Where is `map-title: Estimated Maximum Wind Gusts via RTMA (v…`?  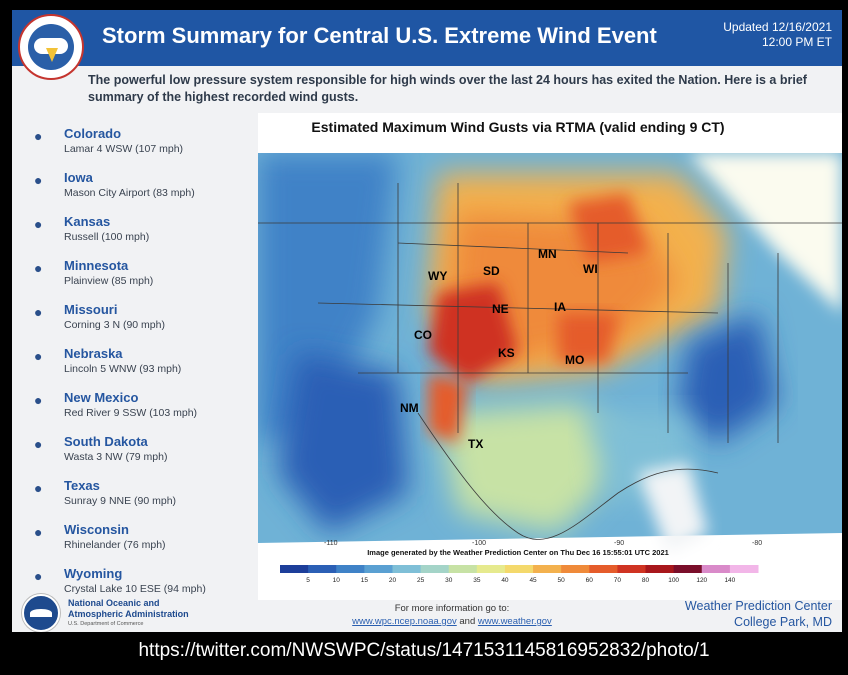
map-title: Estimated Maximum Wind Gusts via RTMA (v… is located at coordinates (518, 127).